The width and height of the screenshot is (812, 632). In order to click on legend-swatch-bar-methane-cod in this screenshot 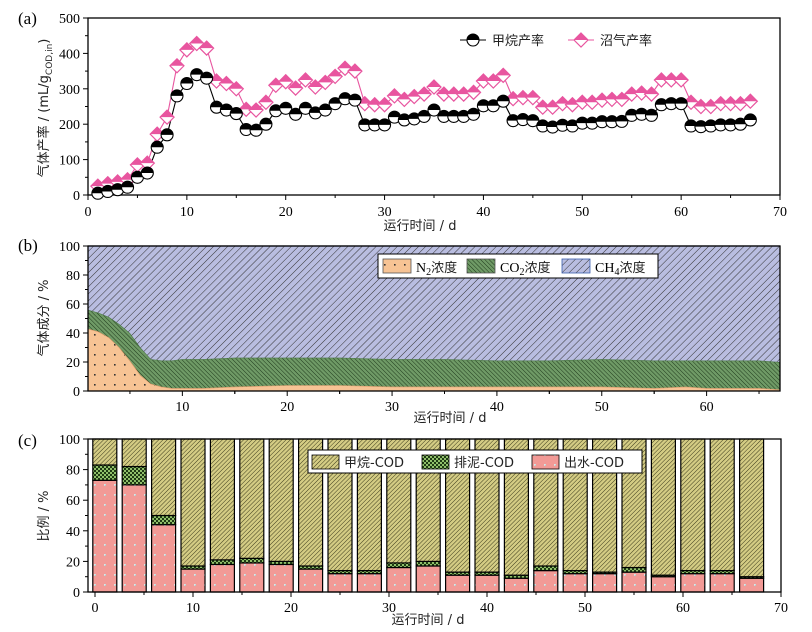, I will do `click(325, 462)`.